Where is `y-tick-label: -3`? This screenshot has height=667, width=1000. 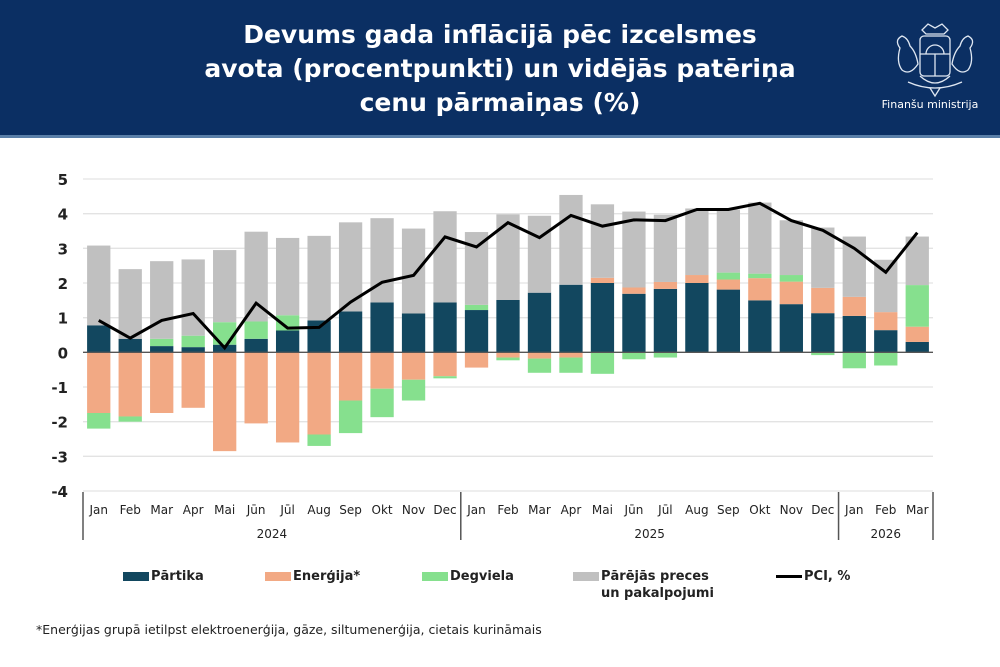
y-tick-label: -3 is located at coordinates (59, 457).